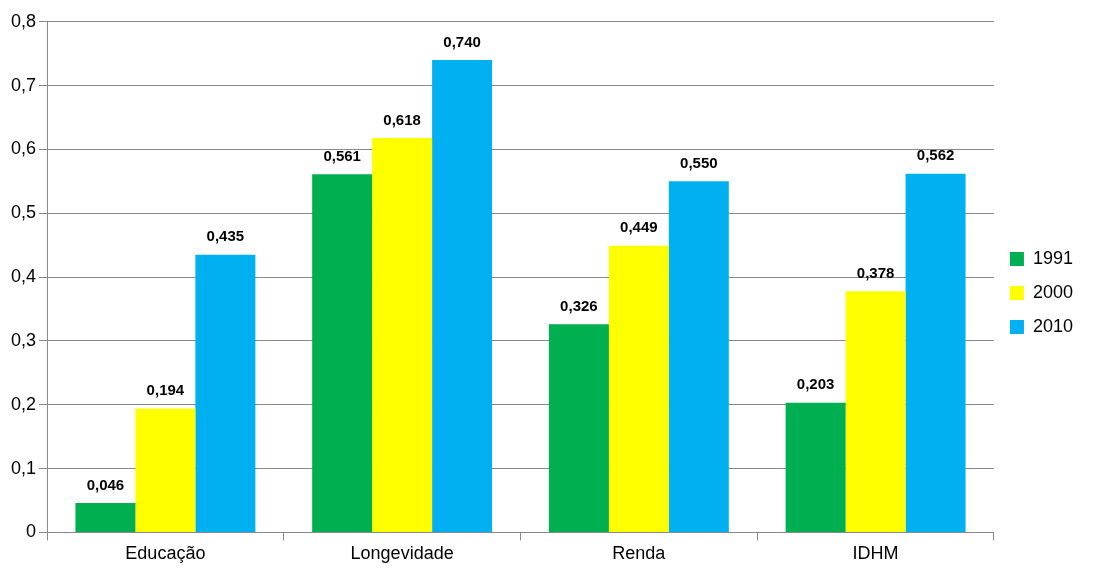 This screenshot has width=1101, height=576. Describe the element at coordinates (639, 227) in the screenshot. I see `data-label: 0,449` at that location.